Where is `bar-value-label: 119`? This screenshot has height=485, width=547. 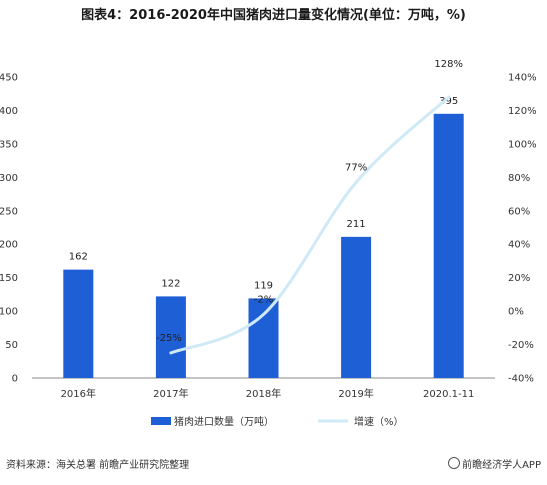
bar-value-label: 119 is located at coordinates (263, 285).